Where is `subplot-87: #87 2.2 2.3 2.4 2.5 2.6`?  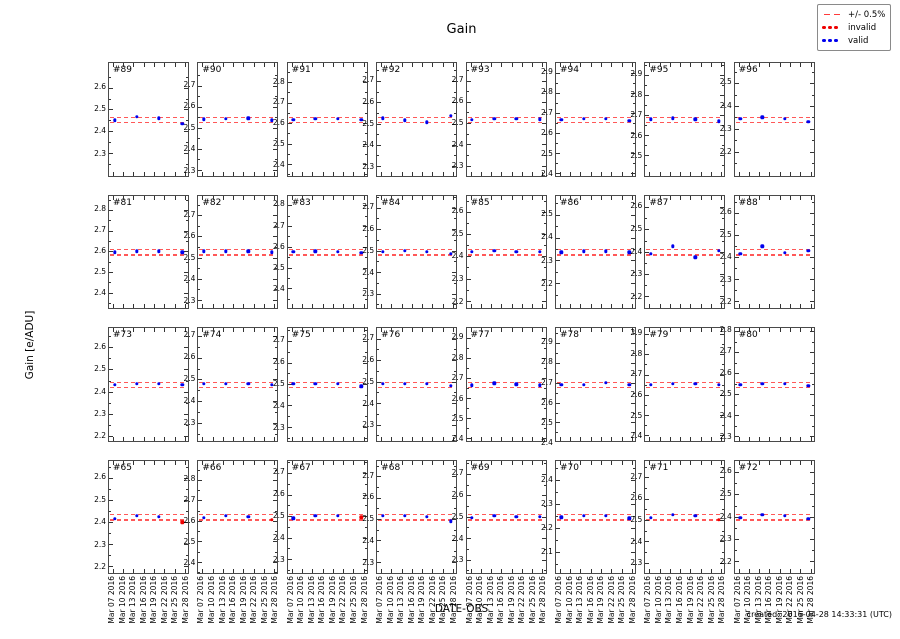 subplot-87: #87 2.2 2.3 2.4 2.5 2.6 is located at coordinates (678, 251).